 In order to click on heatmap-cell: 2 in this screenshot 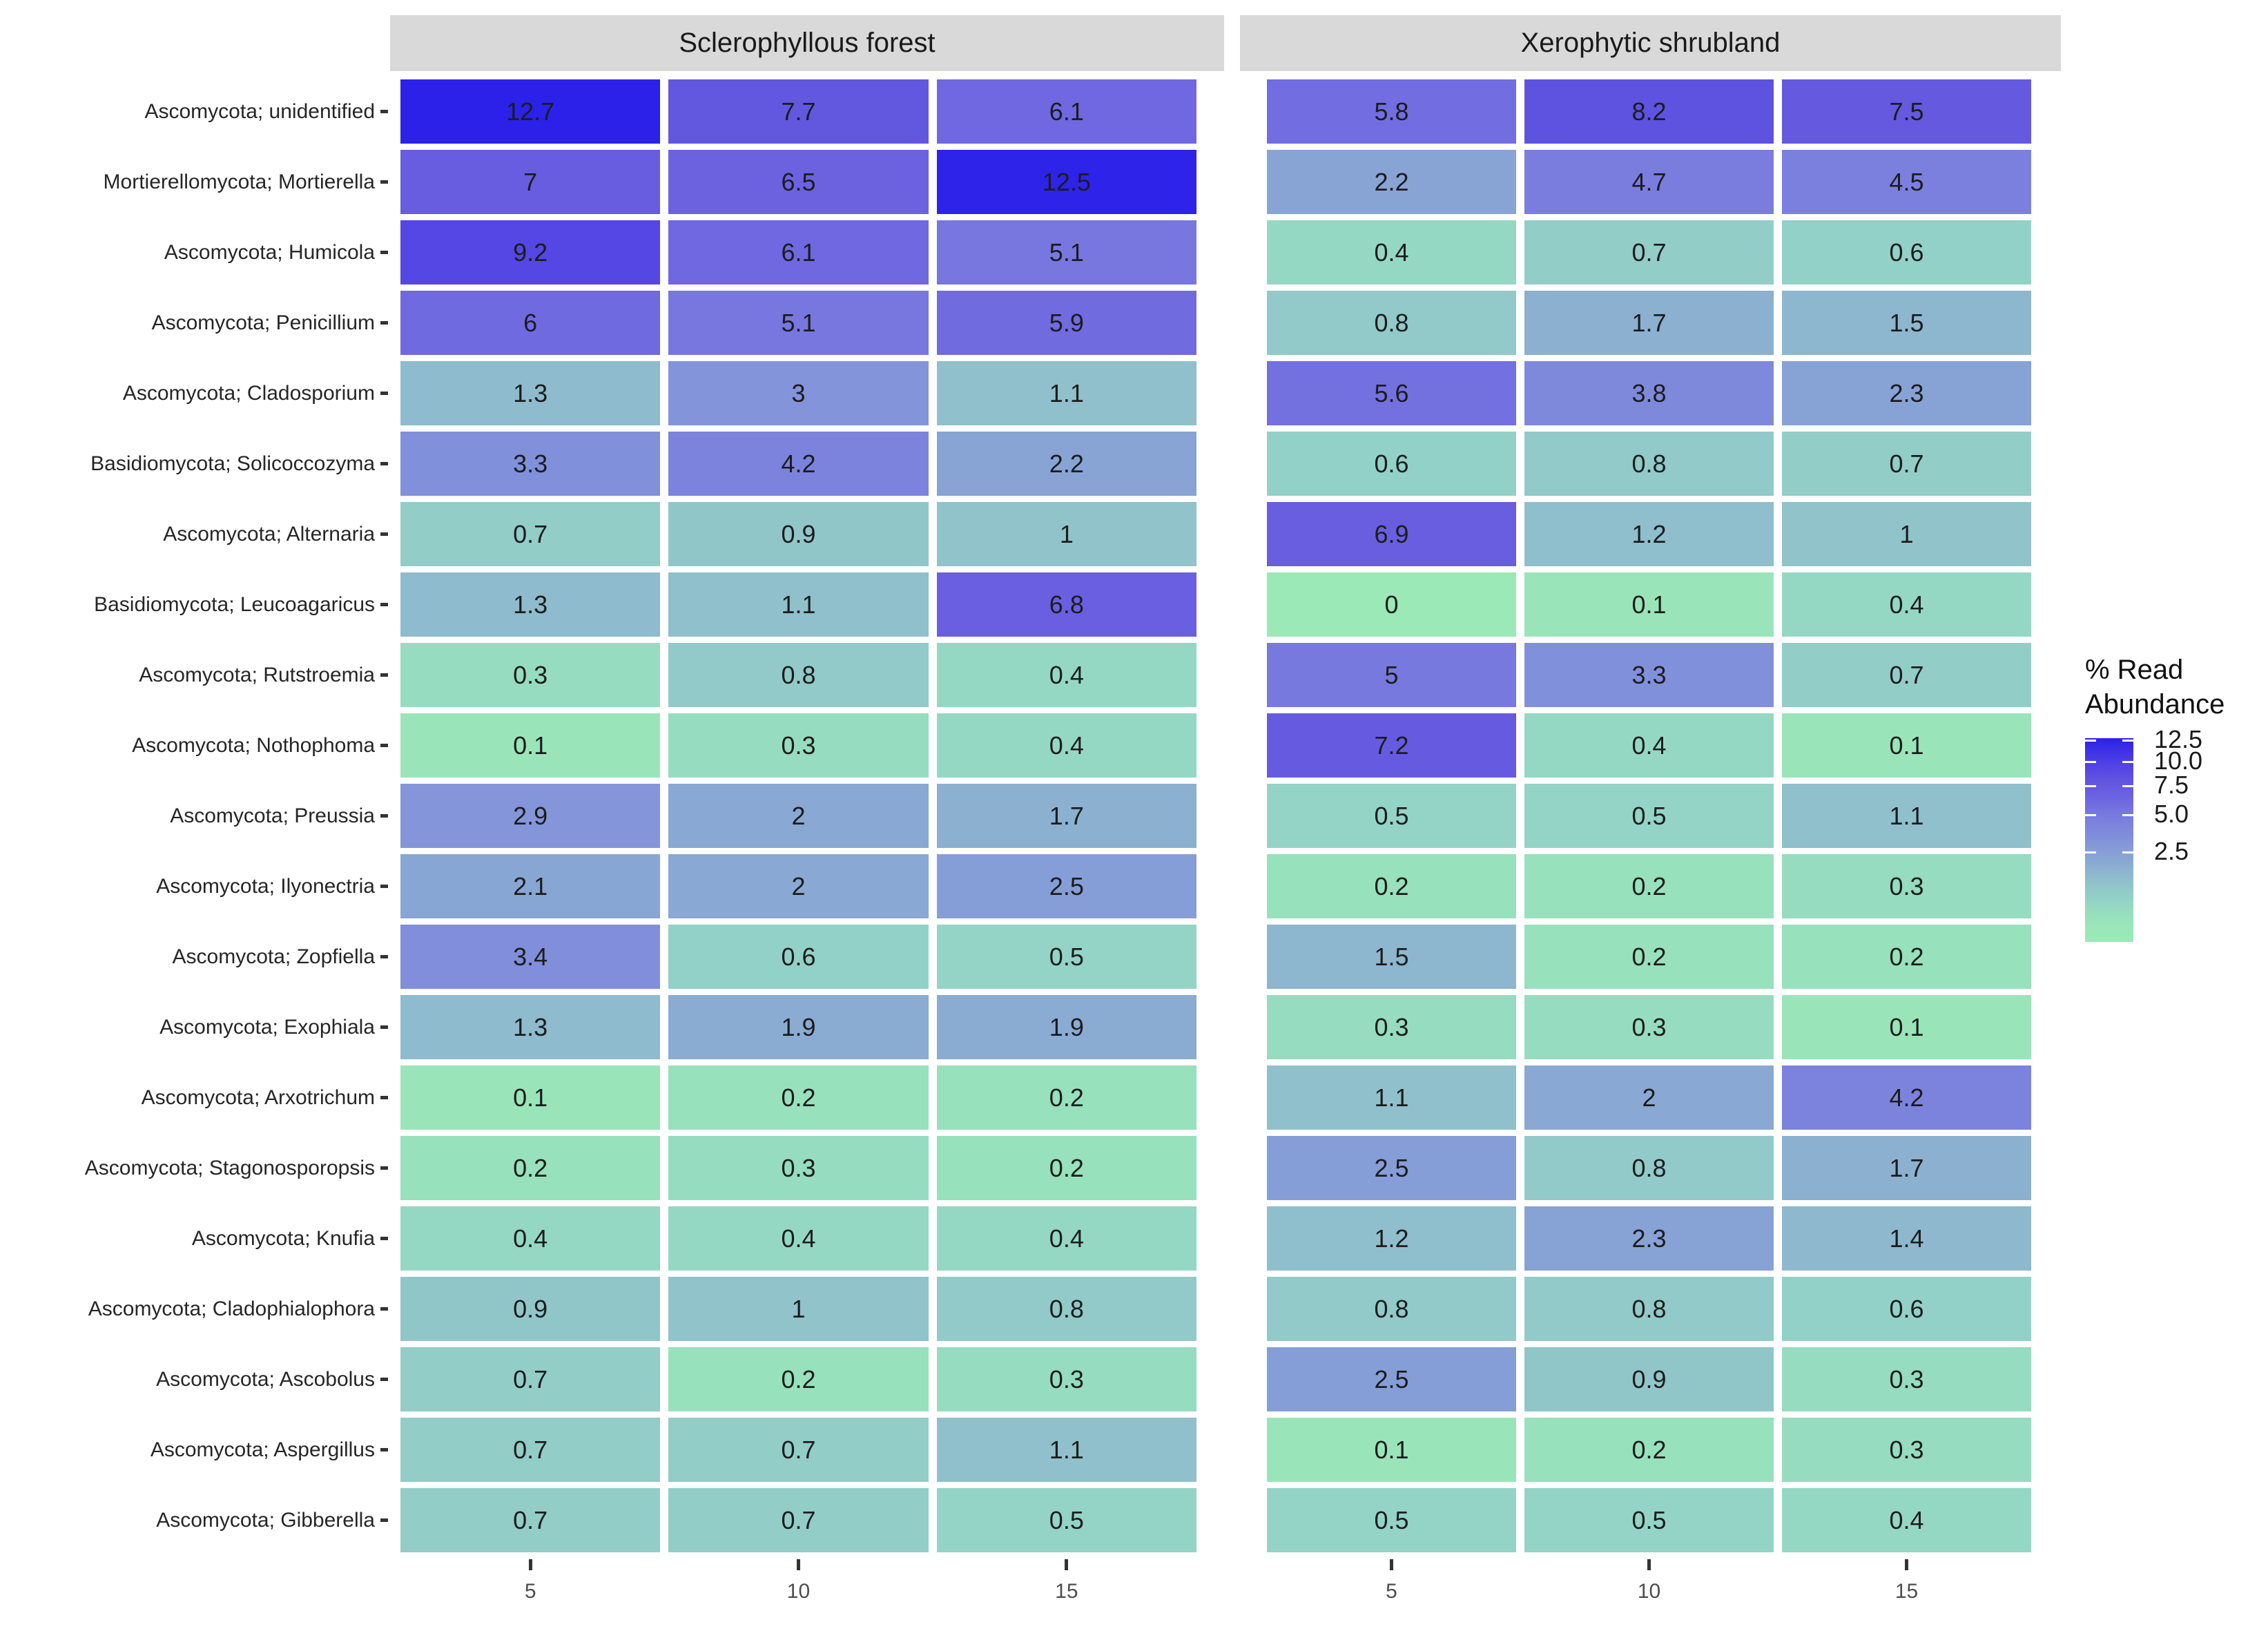, I will do `click(799, 816)`.